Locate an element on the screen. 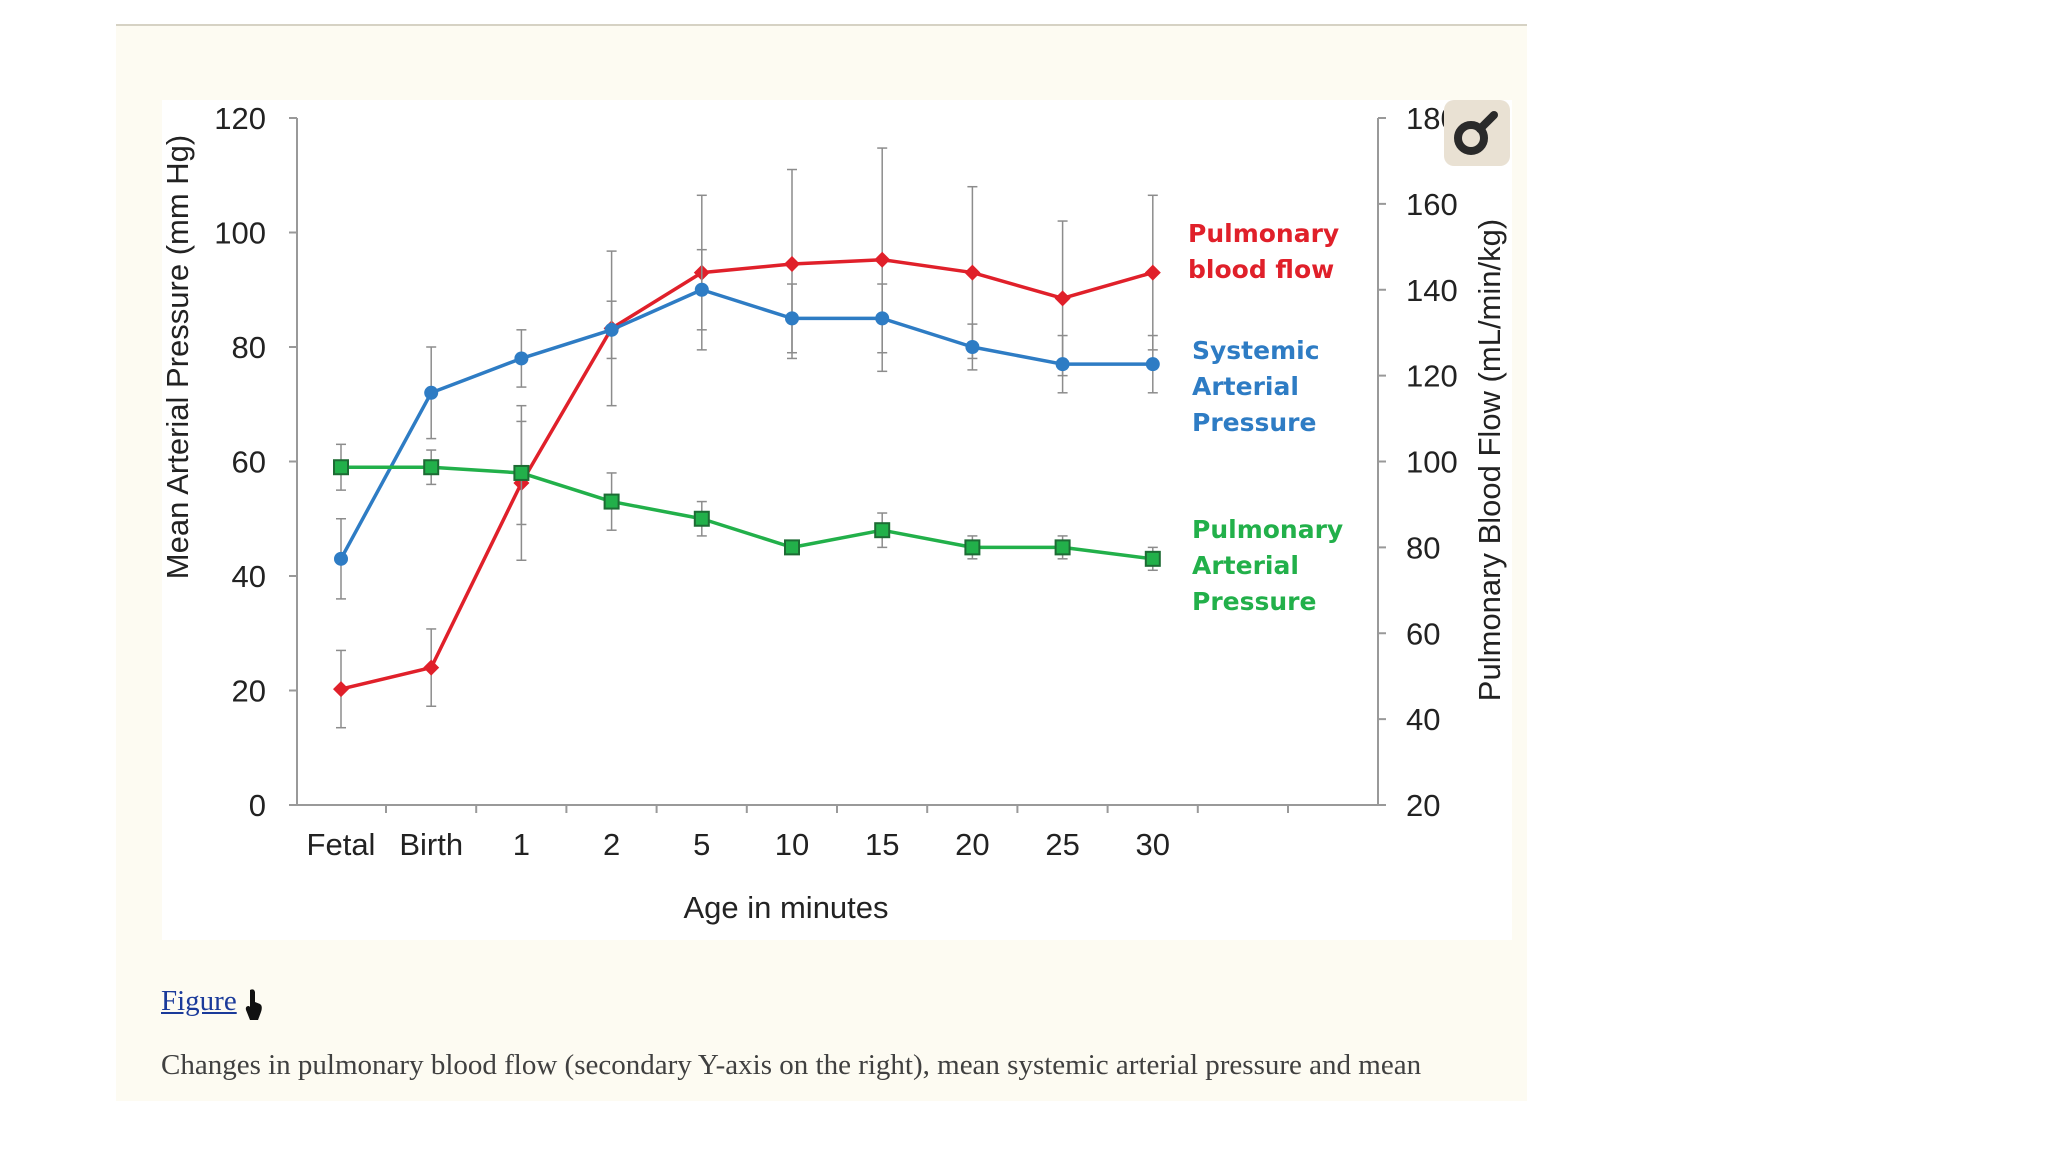  y-tick-label-left: 60 is located at coordinates (249, 462).